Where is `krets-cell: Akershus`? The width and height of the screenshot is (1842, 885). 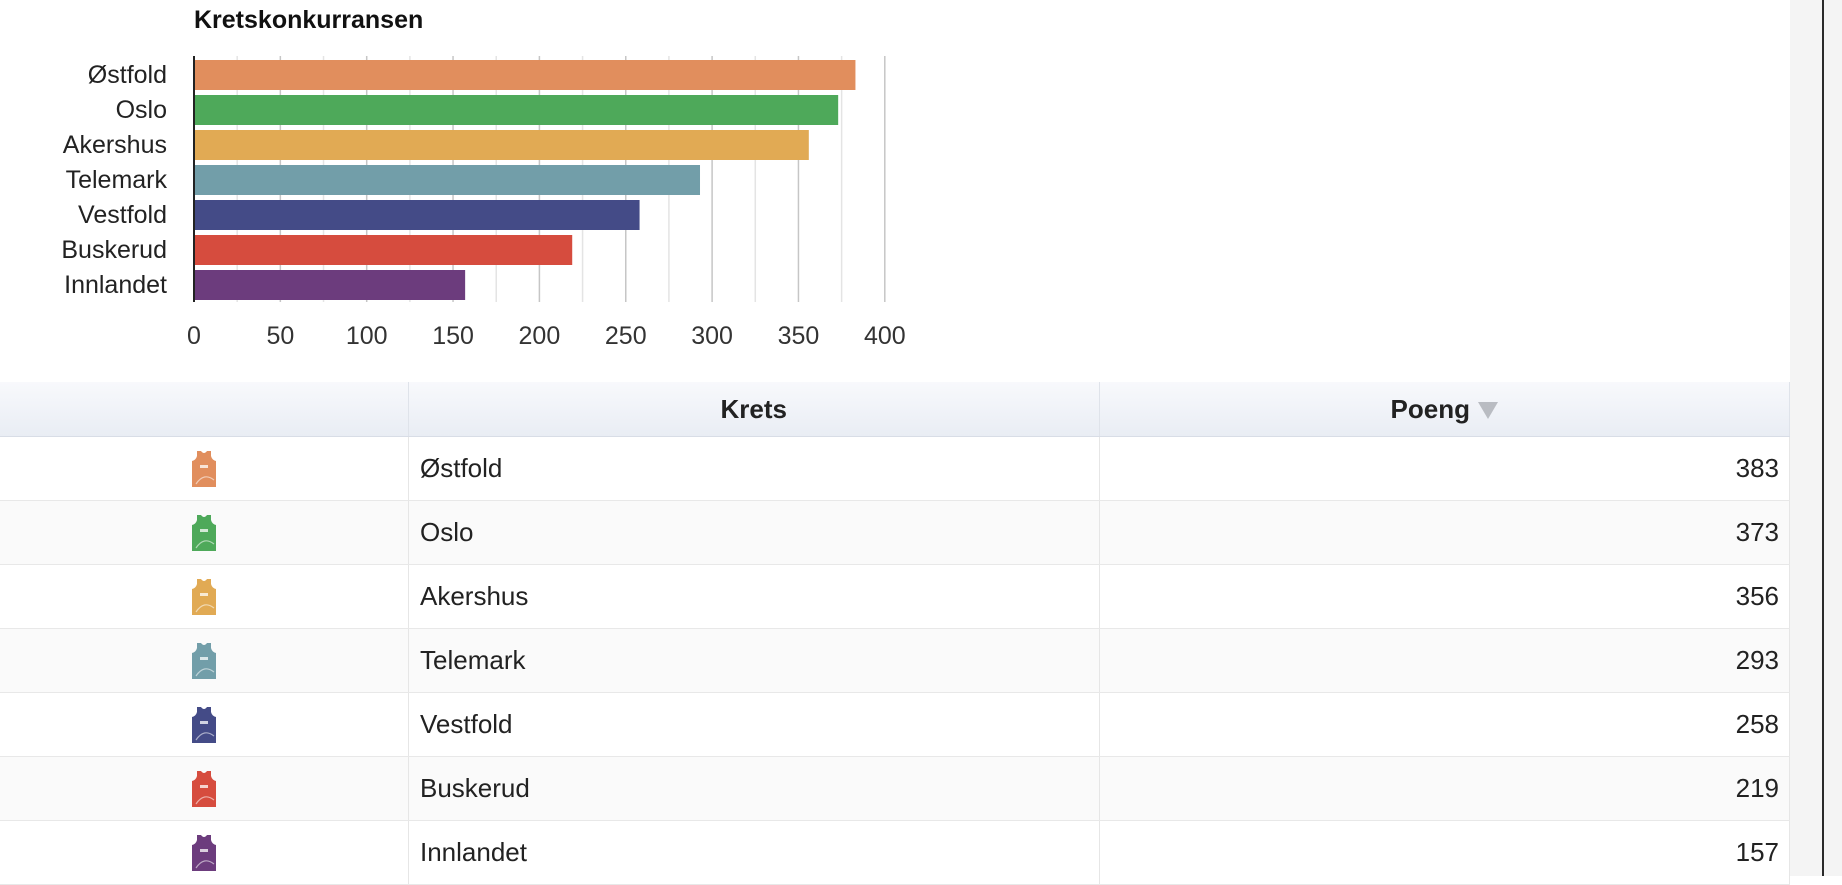 krets-cell: Akershus is located at coordinates (754, 596).